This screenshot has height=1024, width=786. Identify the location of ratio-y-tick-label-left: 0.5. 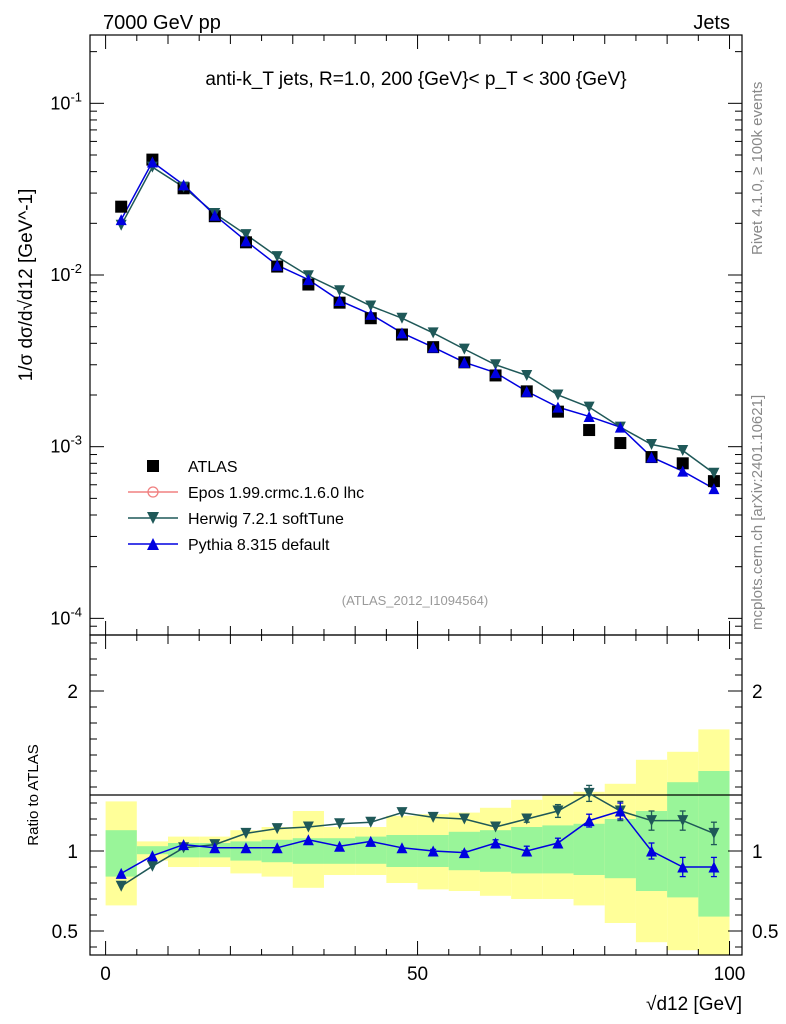
(65, 932).